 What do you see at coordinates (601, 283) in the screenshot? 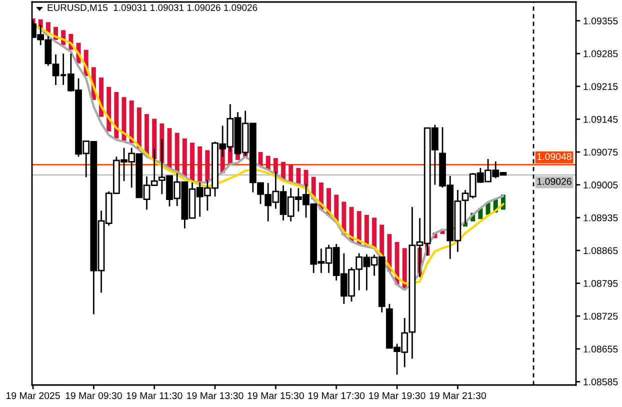
I see `y-tick-label: 1.08795` at bounding box center [601, 283].